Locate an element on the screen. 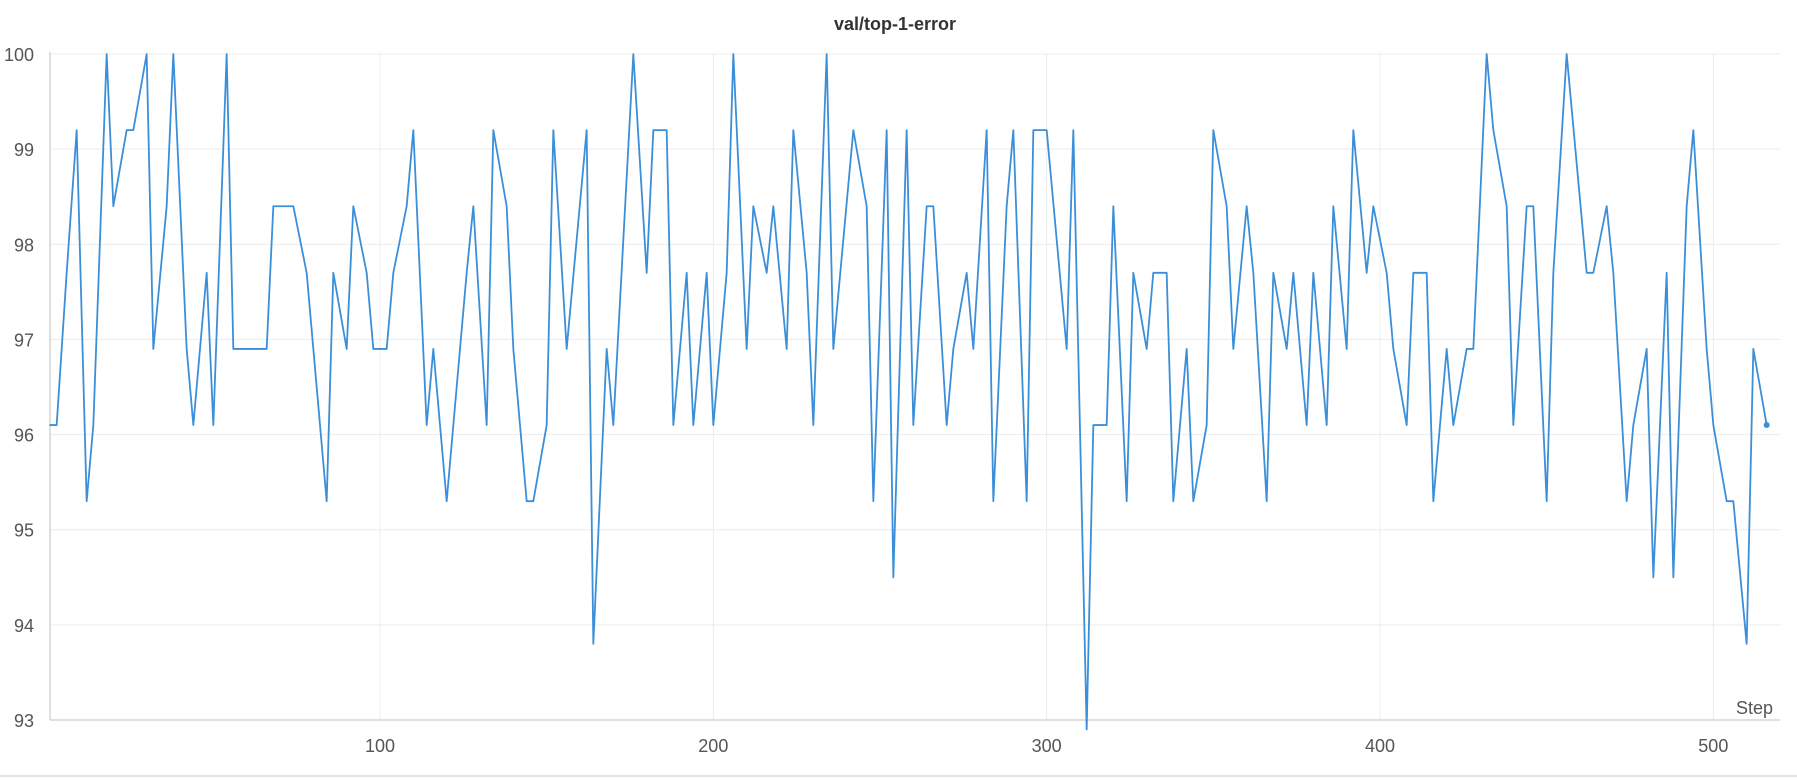 The image size is (1797, 780). y-tick-label: 95 is located at coordinates (24, 531).